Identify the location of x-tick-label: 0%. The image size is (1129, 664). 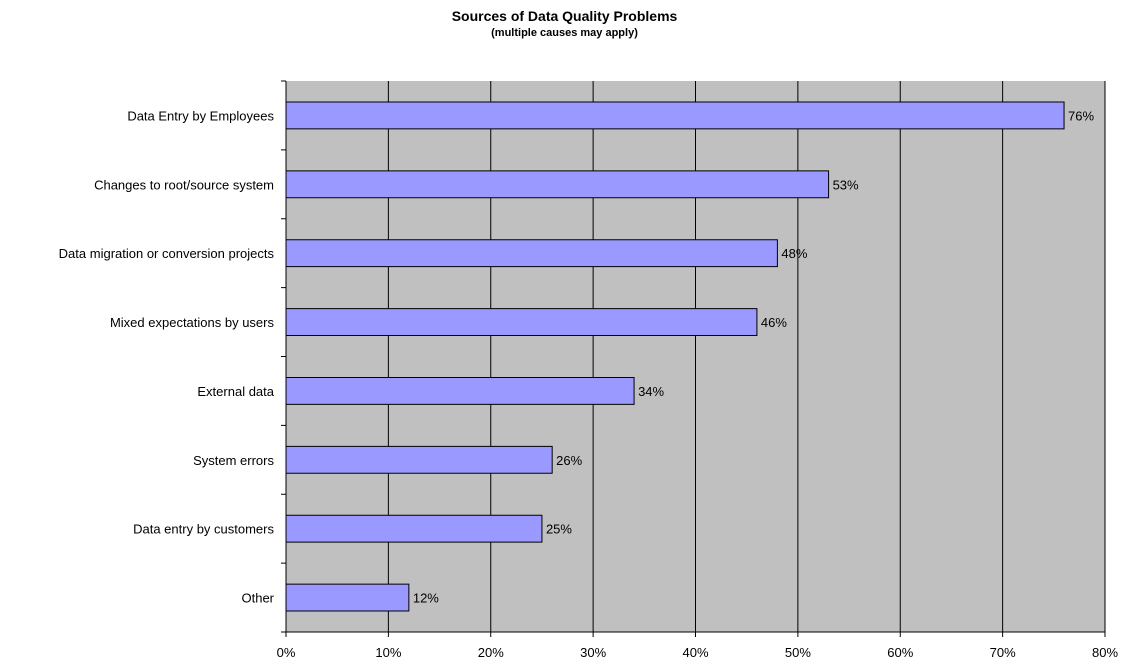
(286, 652).